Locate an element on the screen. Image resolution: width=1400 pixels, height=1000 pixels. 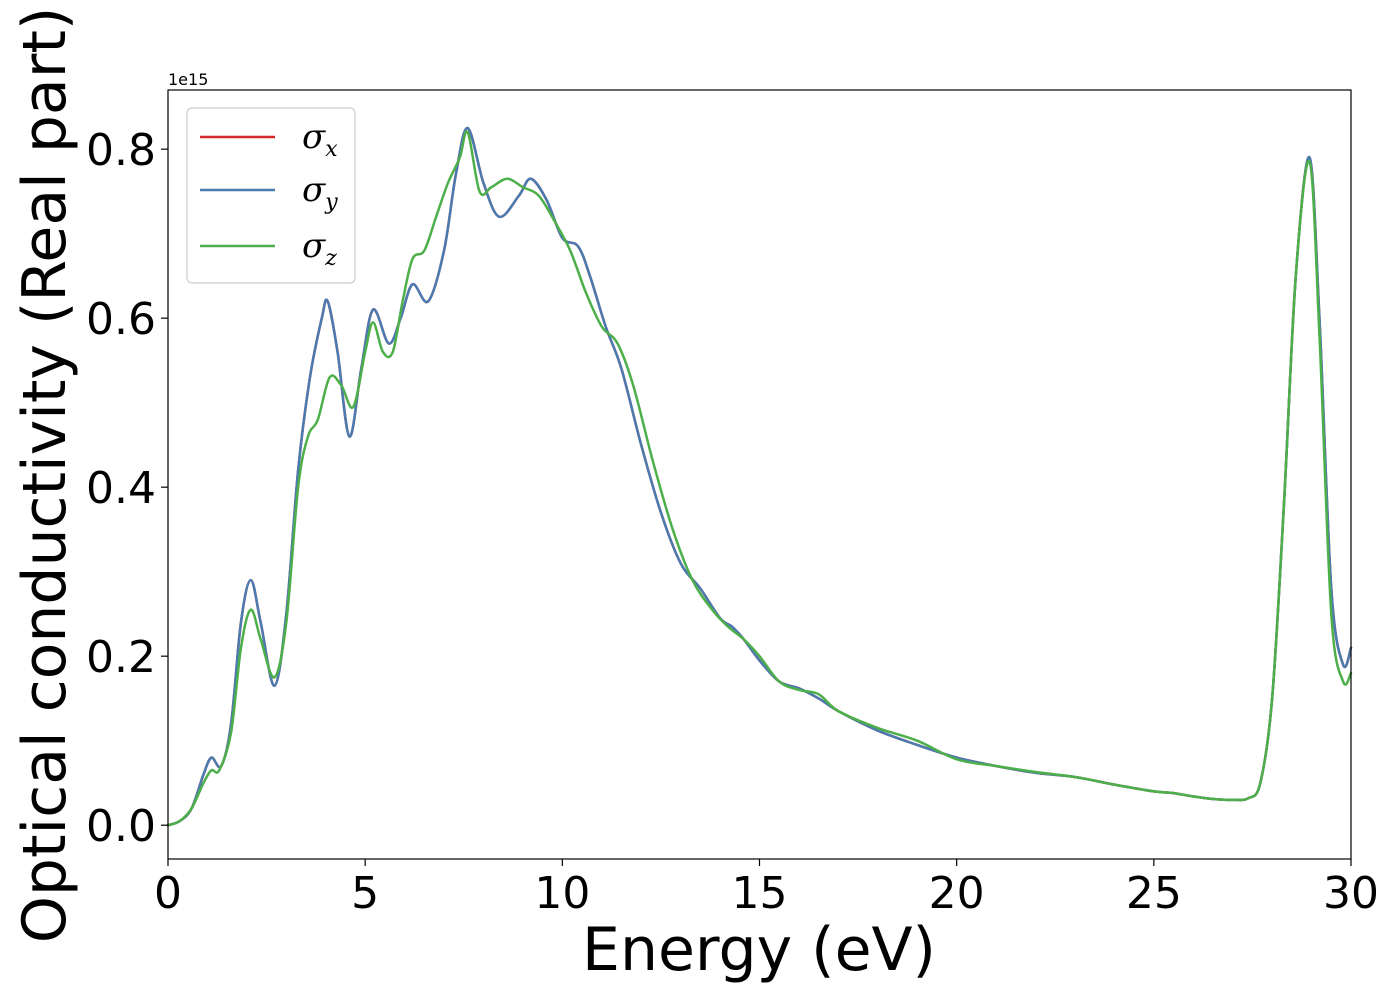
x-tick-label: 20 is located at coordinates (957, 893).